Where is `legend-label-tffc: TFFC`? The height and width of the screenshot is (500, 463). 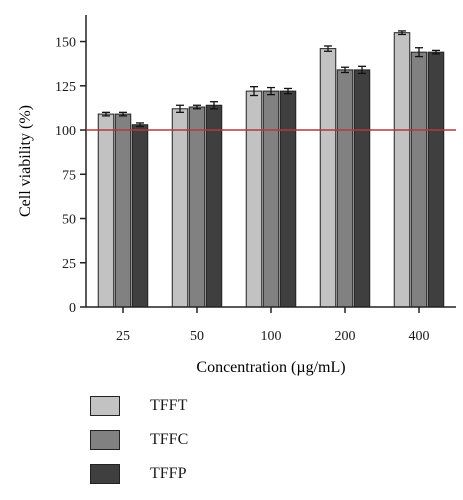 legend-label-tffc: TFFC is located at coordinates (169, 439).